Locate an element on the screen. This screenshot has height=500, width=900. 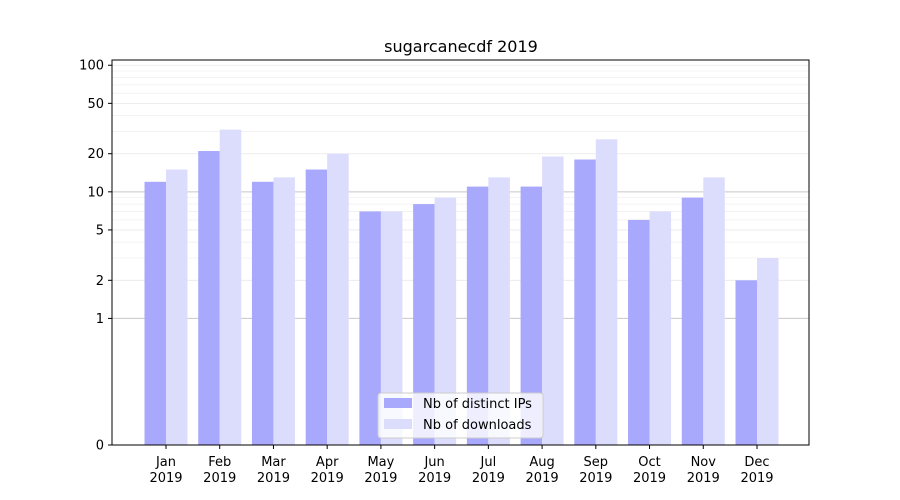
legend-label-distinct-ips: Nb of distinct IPs is located at coordinates (477, 404).